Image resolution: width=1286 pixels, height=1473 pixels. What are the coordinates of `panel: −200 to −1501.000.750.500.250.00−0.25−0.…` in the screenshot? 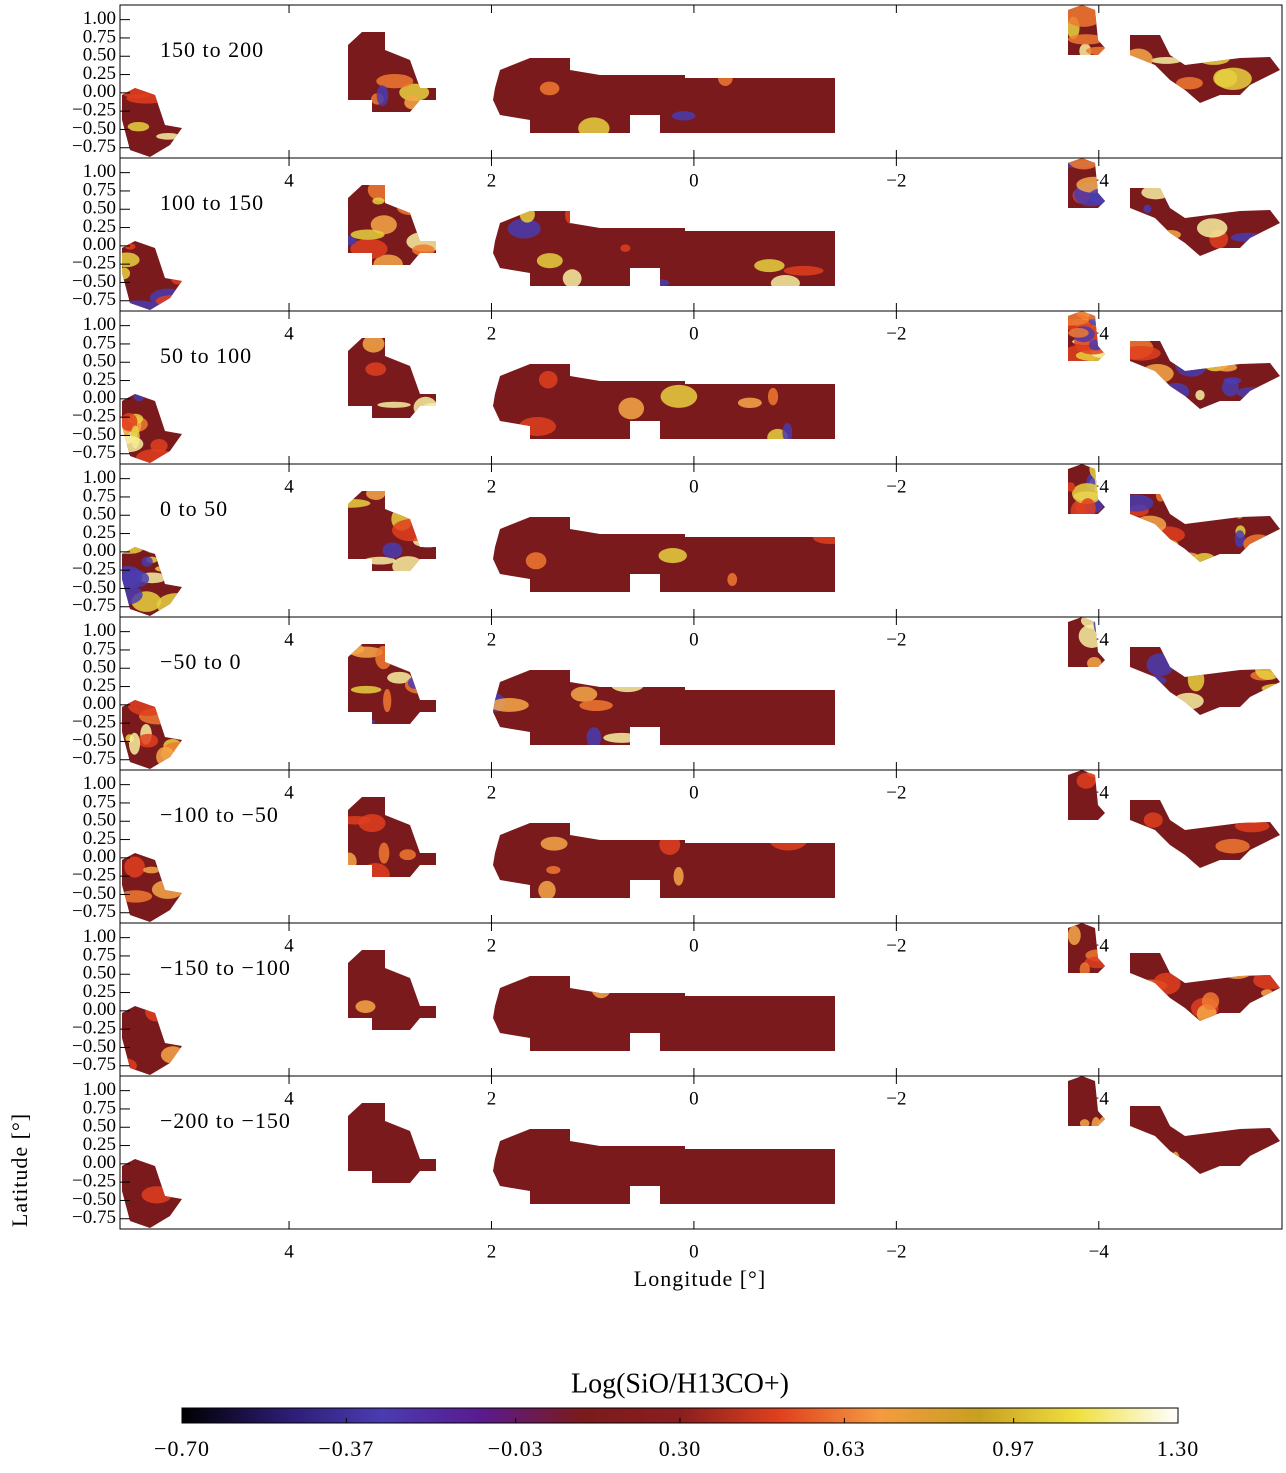 It's located at (677, 1168).